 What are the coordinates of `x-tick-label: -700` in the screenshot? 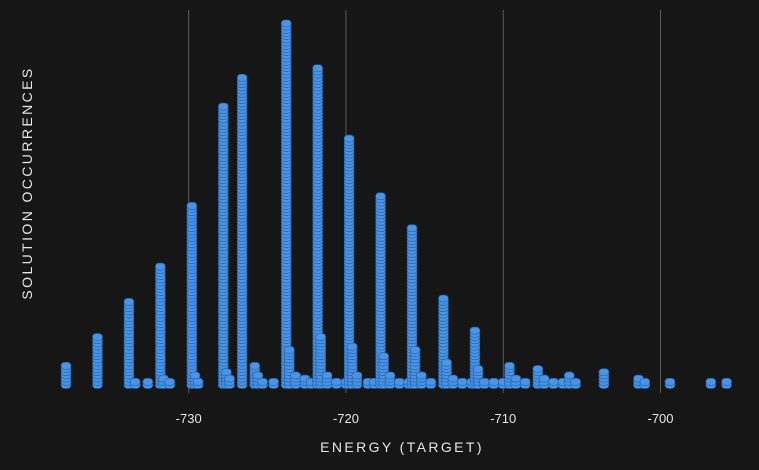 It's located at (660, 418).